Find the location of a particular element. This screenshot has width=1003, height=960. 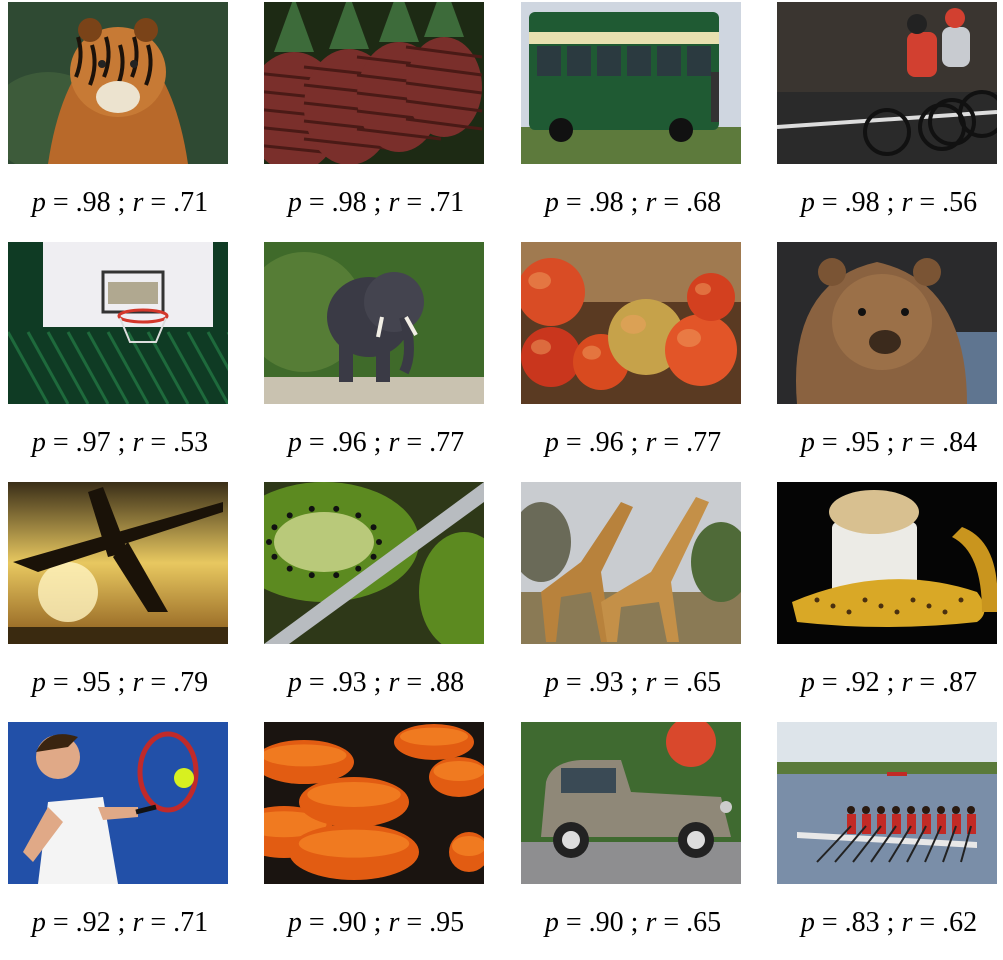

result-cell: p = .90 ; r = .95 is located at coordinates (376, 840).